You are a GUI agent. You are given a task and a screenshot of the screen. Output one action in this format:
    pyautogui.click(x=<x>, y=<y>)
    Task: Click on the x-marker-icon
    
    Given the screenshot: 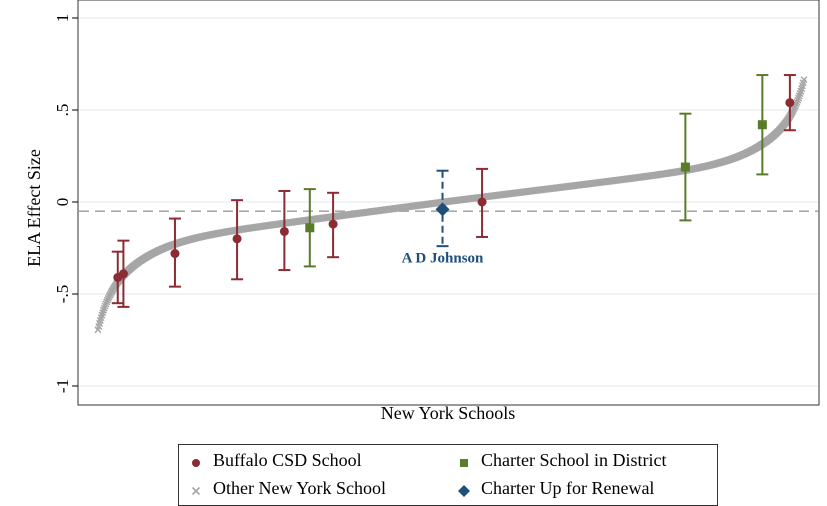 What is the action you would take?
    pyautogui.click(x=196, y=489)
    